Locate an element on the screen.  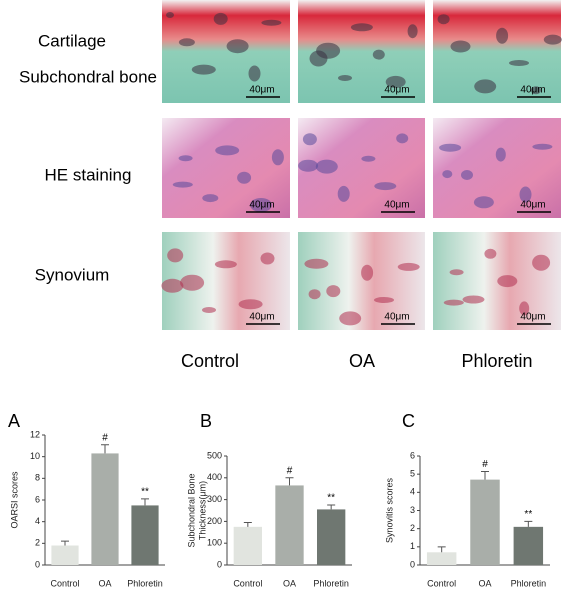
y-tick-label: 10 is located at coordinates (35, 456).